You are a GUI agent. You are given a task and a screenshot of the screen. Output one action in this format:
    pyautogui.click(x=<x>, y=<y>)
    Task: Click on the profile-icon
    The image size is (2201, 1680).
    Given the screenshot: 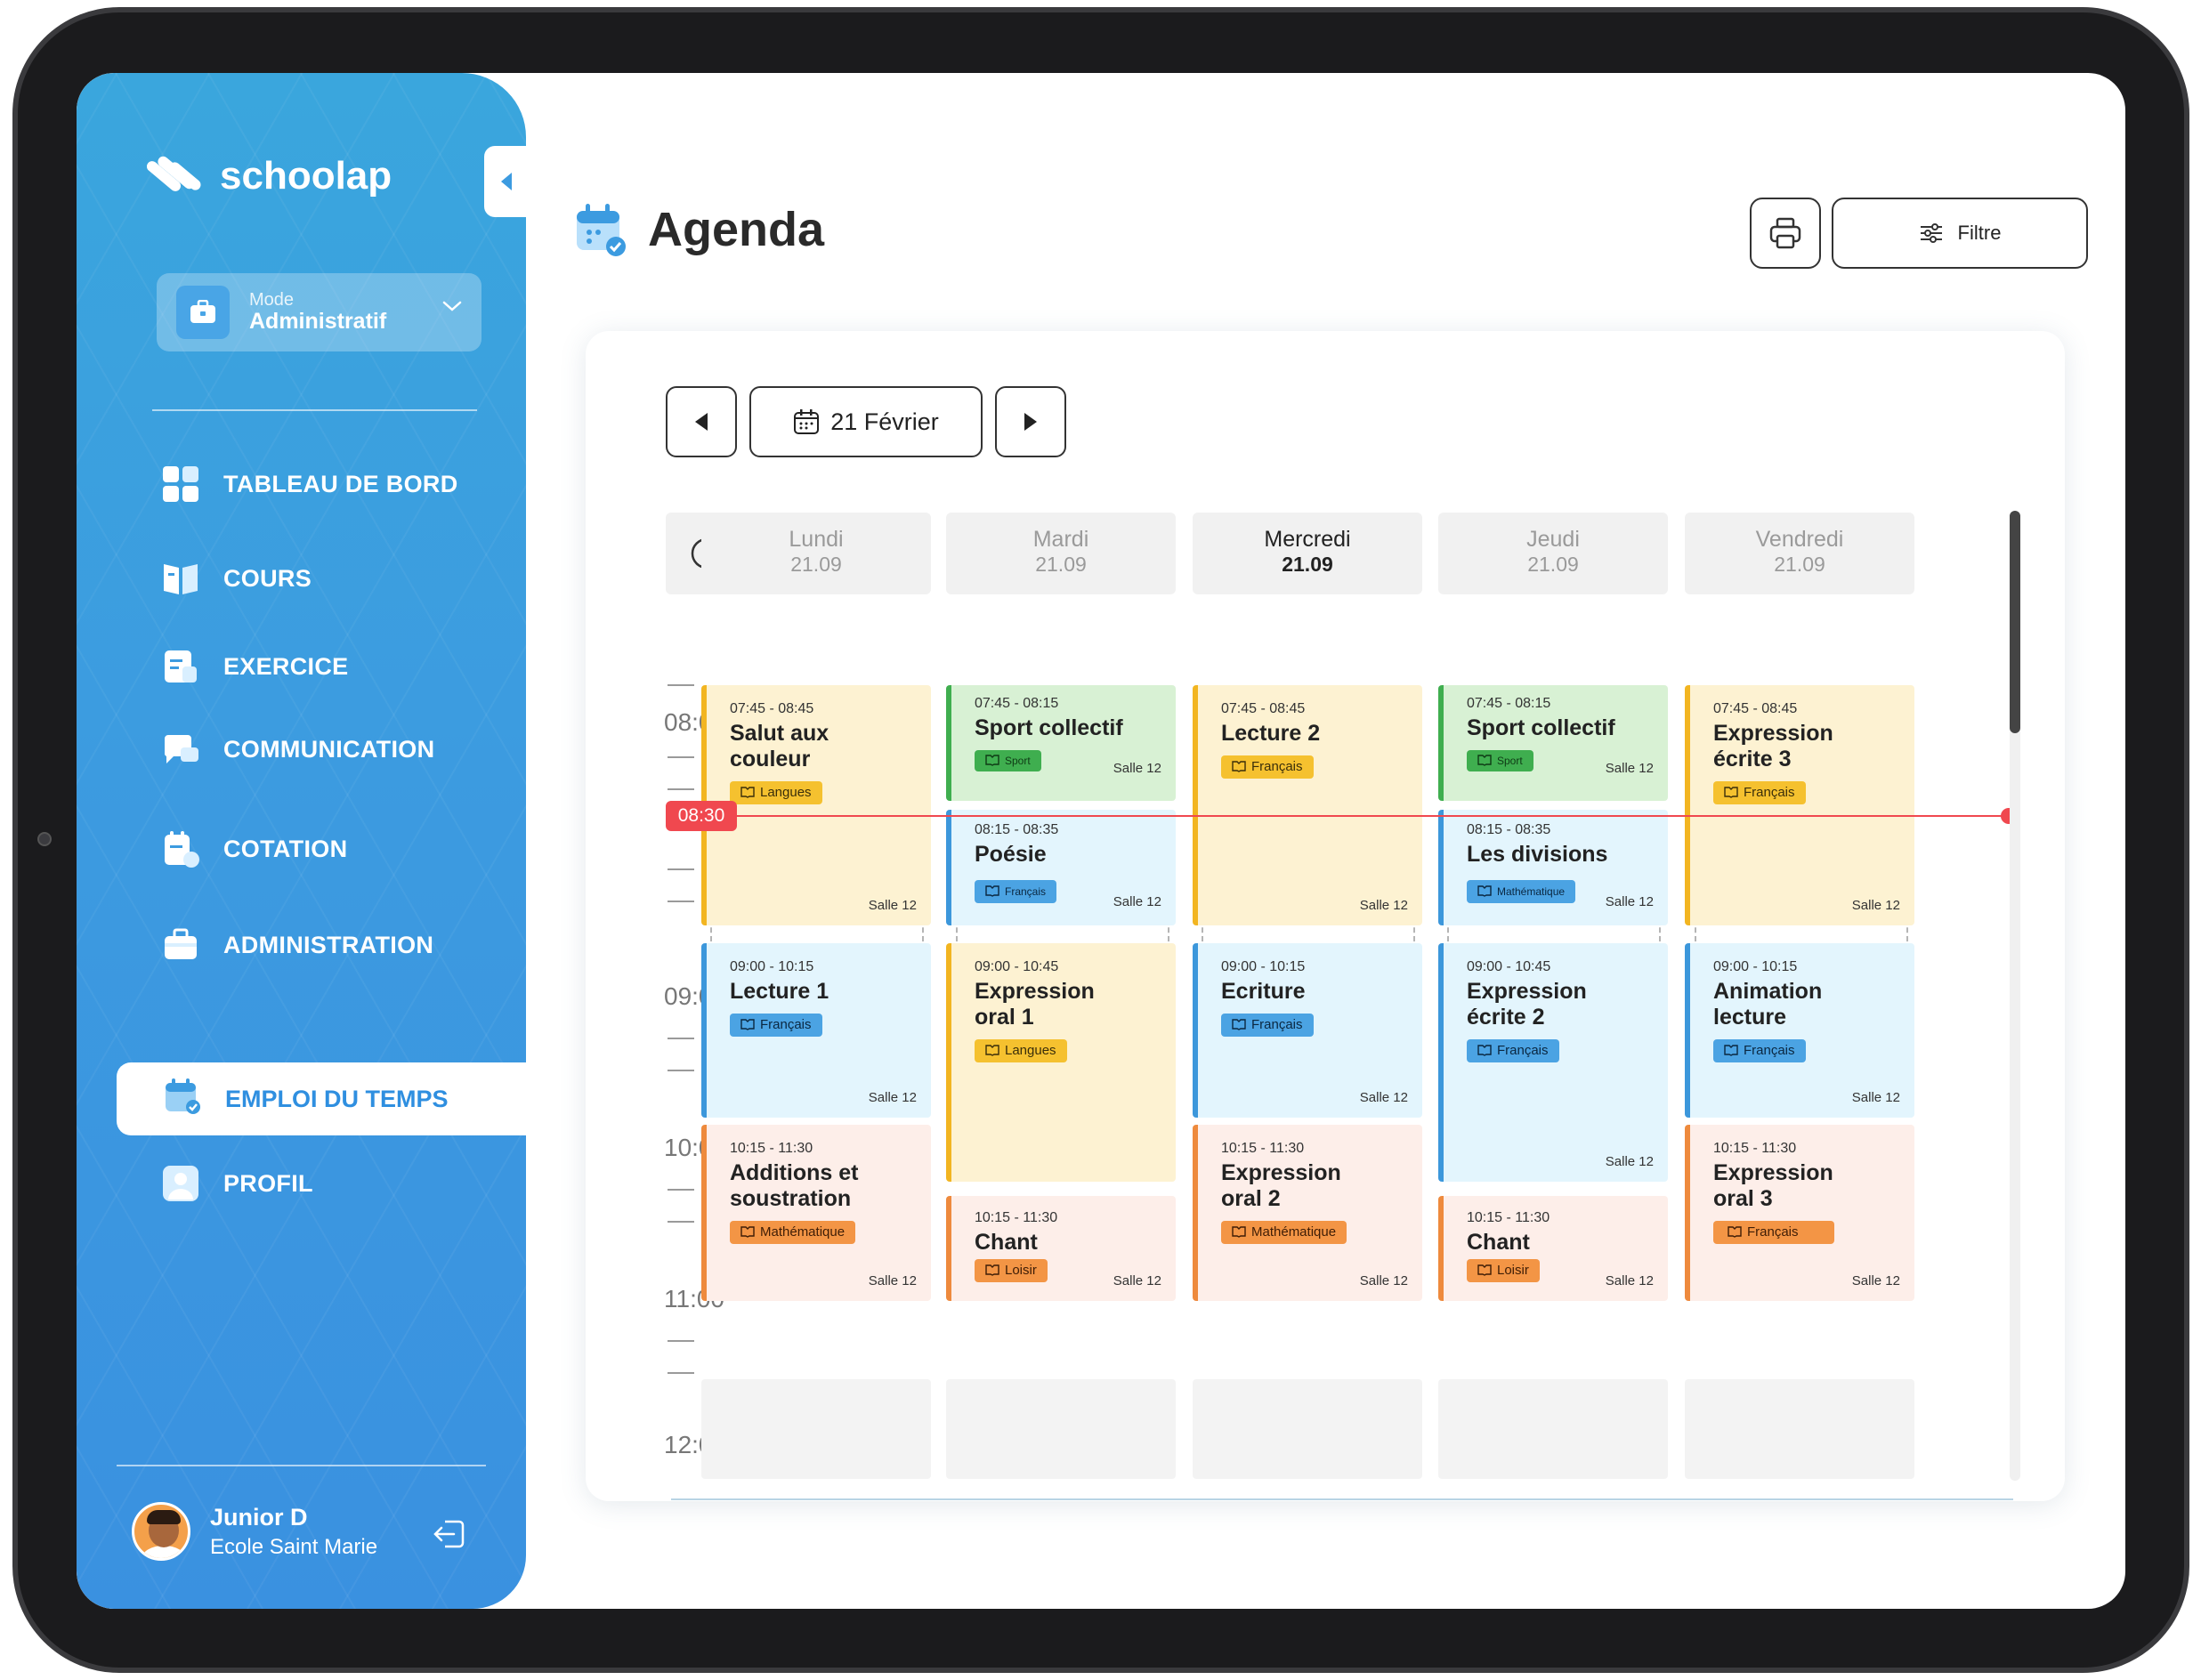 What is the action you would take?
    pyautogui.click(x=180, y=1183)
    